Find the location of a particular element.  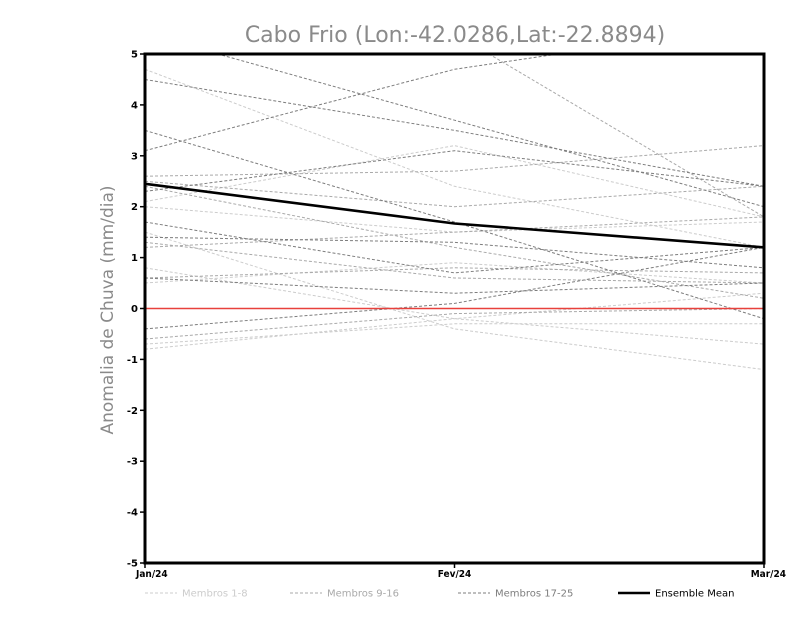

y-tick-label: 1 is located at coordinates (134, 258).